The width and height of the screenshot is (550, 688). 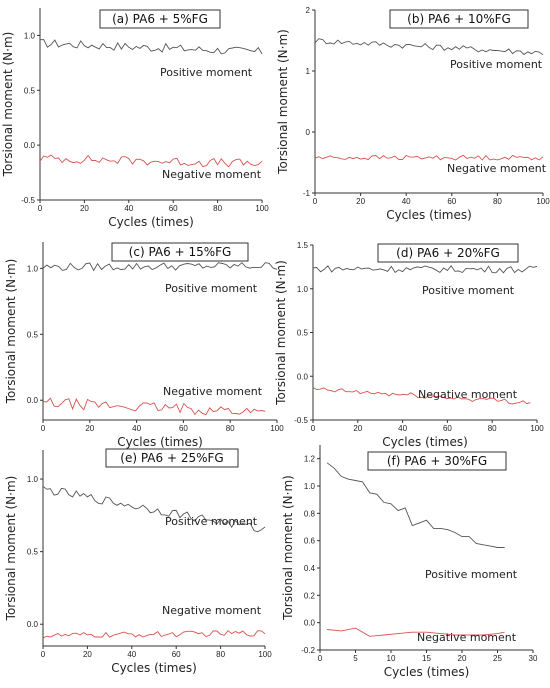 I want to click on y-tick-label: -0.5, so click(x=301, y=420).